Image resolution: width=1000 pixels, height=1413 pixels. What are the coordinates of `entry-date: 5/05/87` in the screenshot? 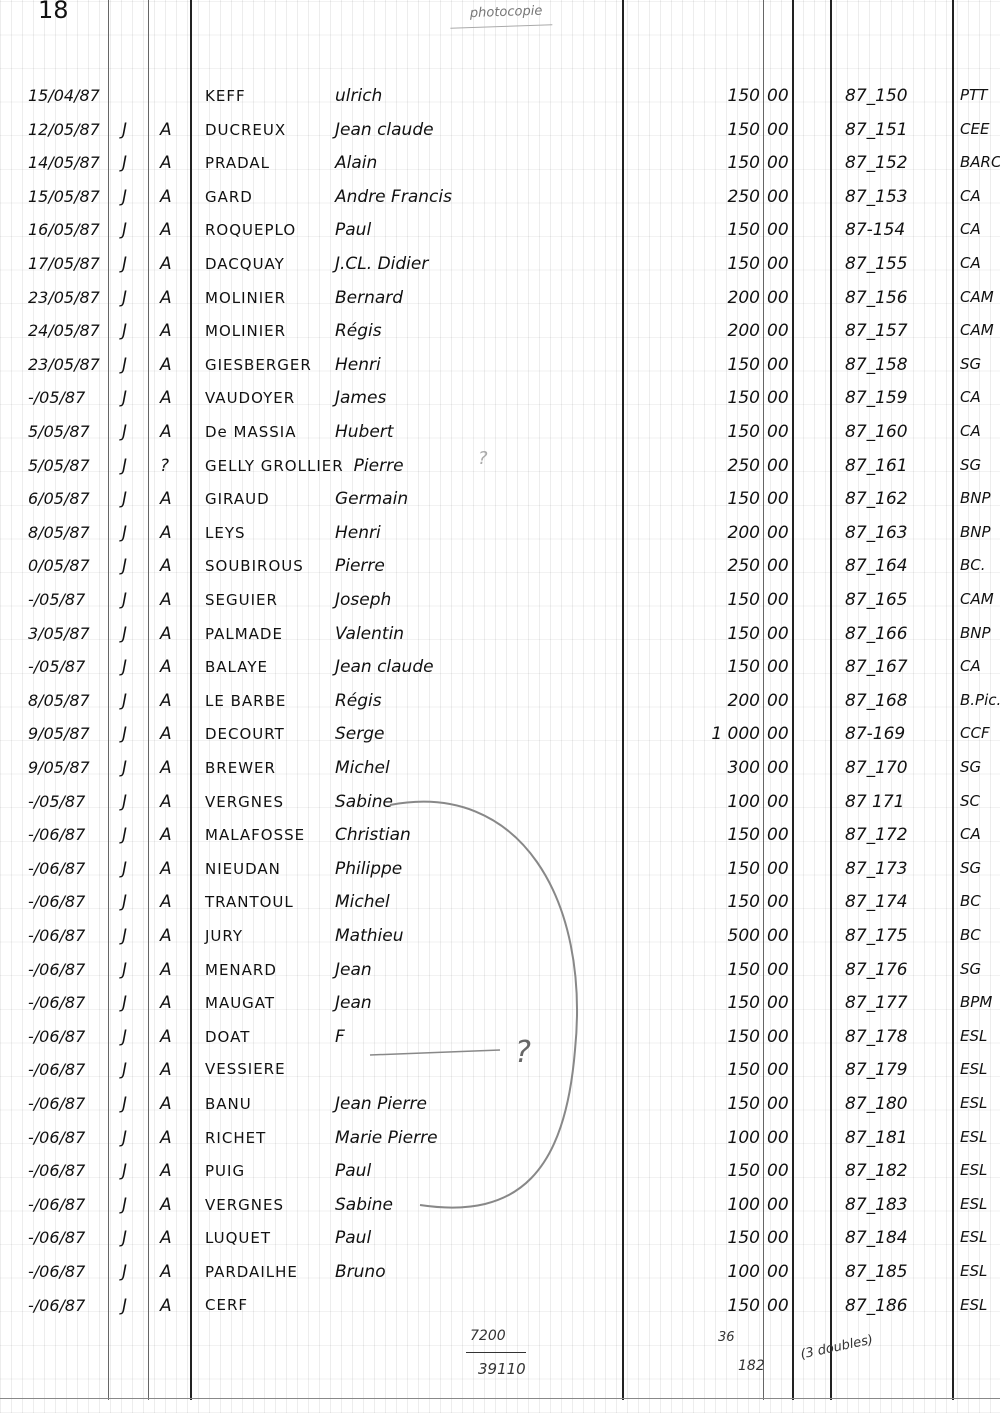 It's located at (59, 465).